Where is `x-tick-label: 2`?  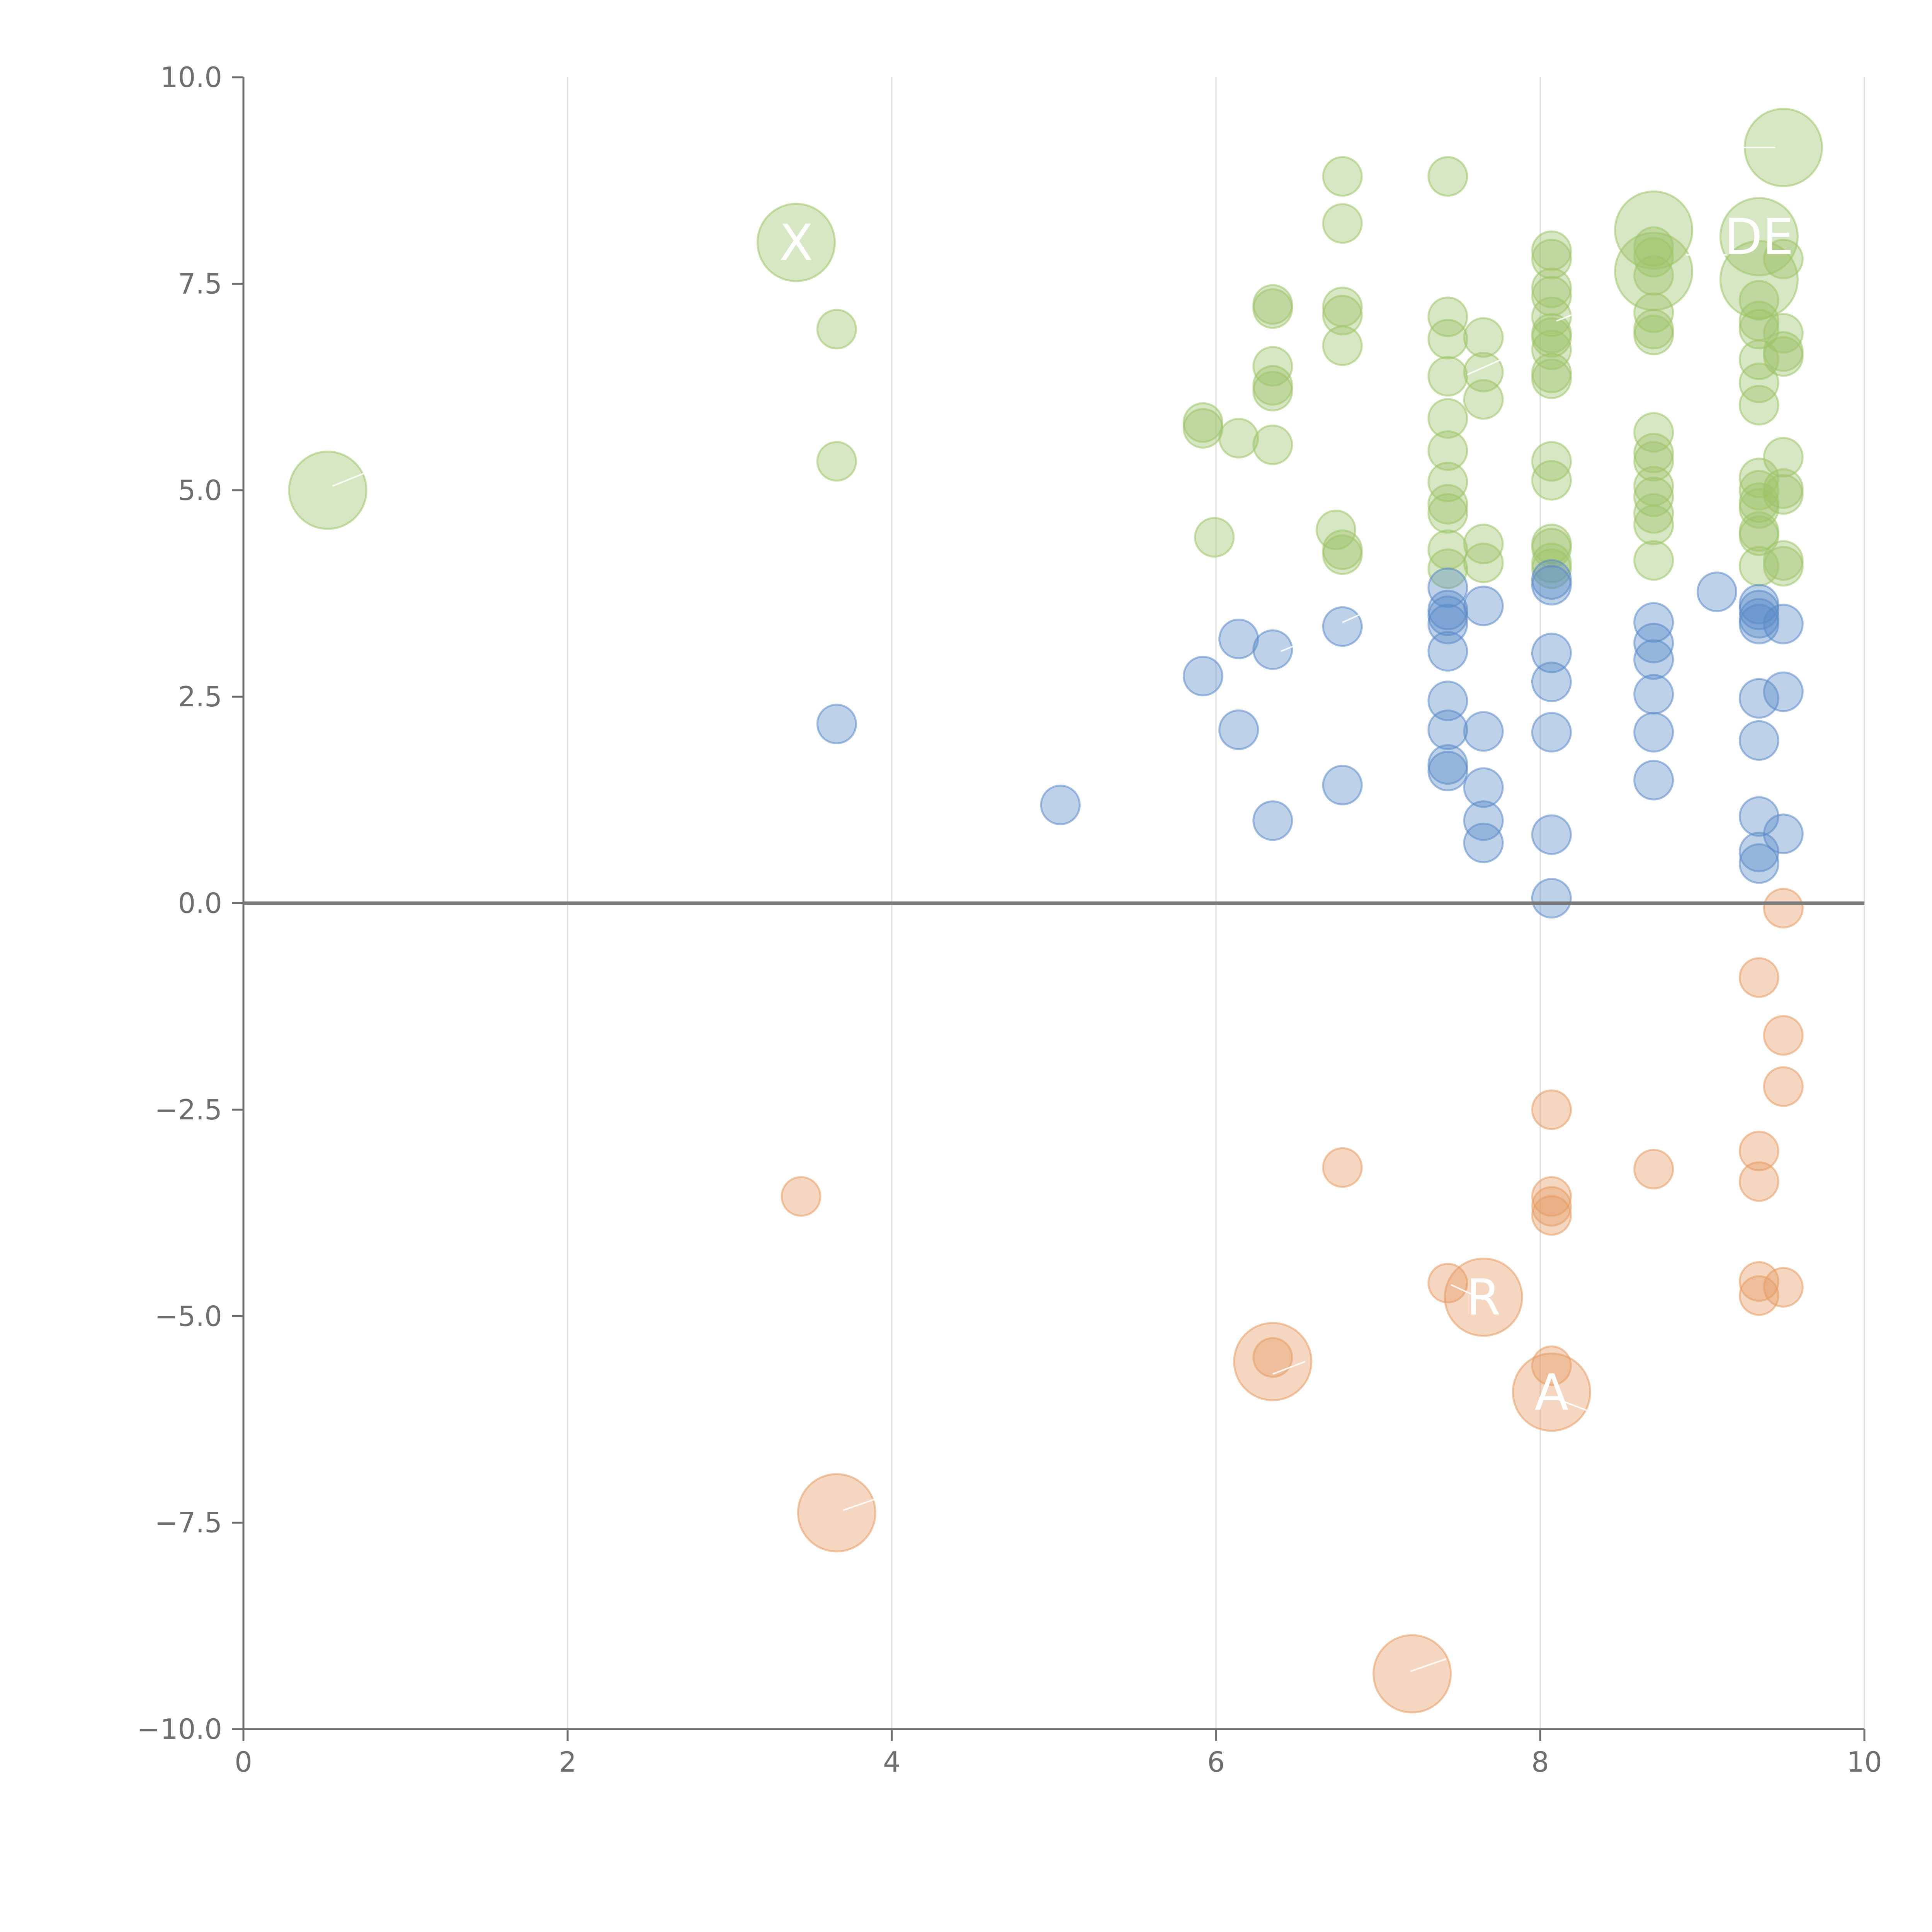 x-tick-label: 2 is located at coordinates (568, 1762).